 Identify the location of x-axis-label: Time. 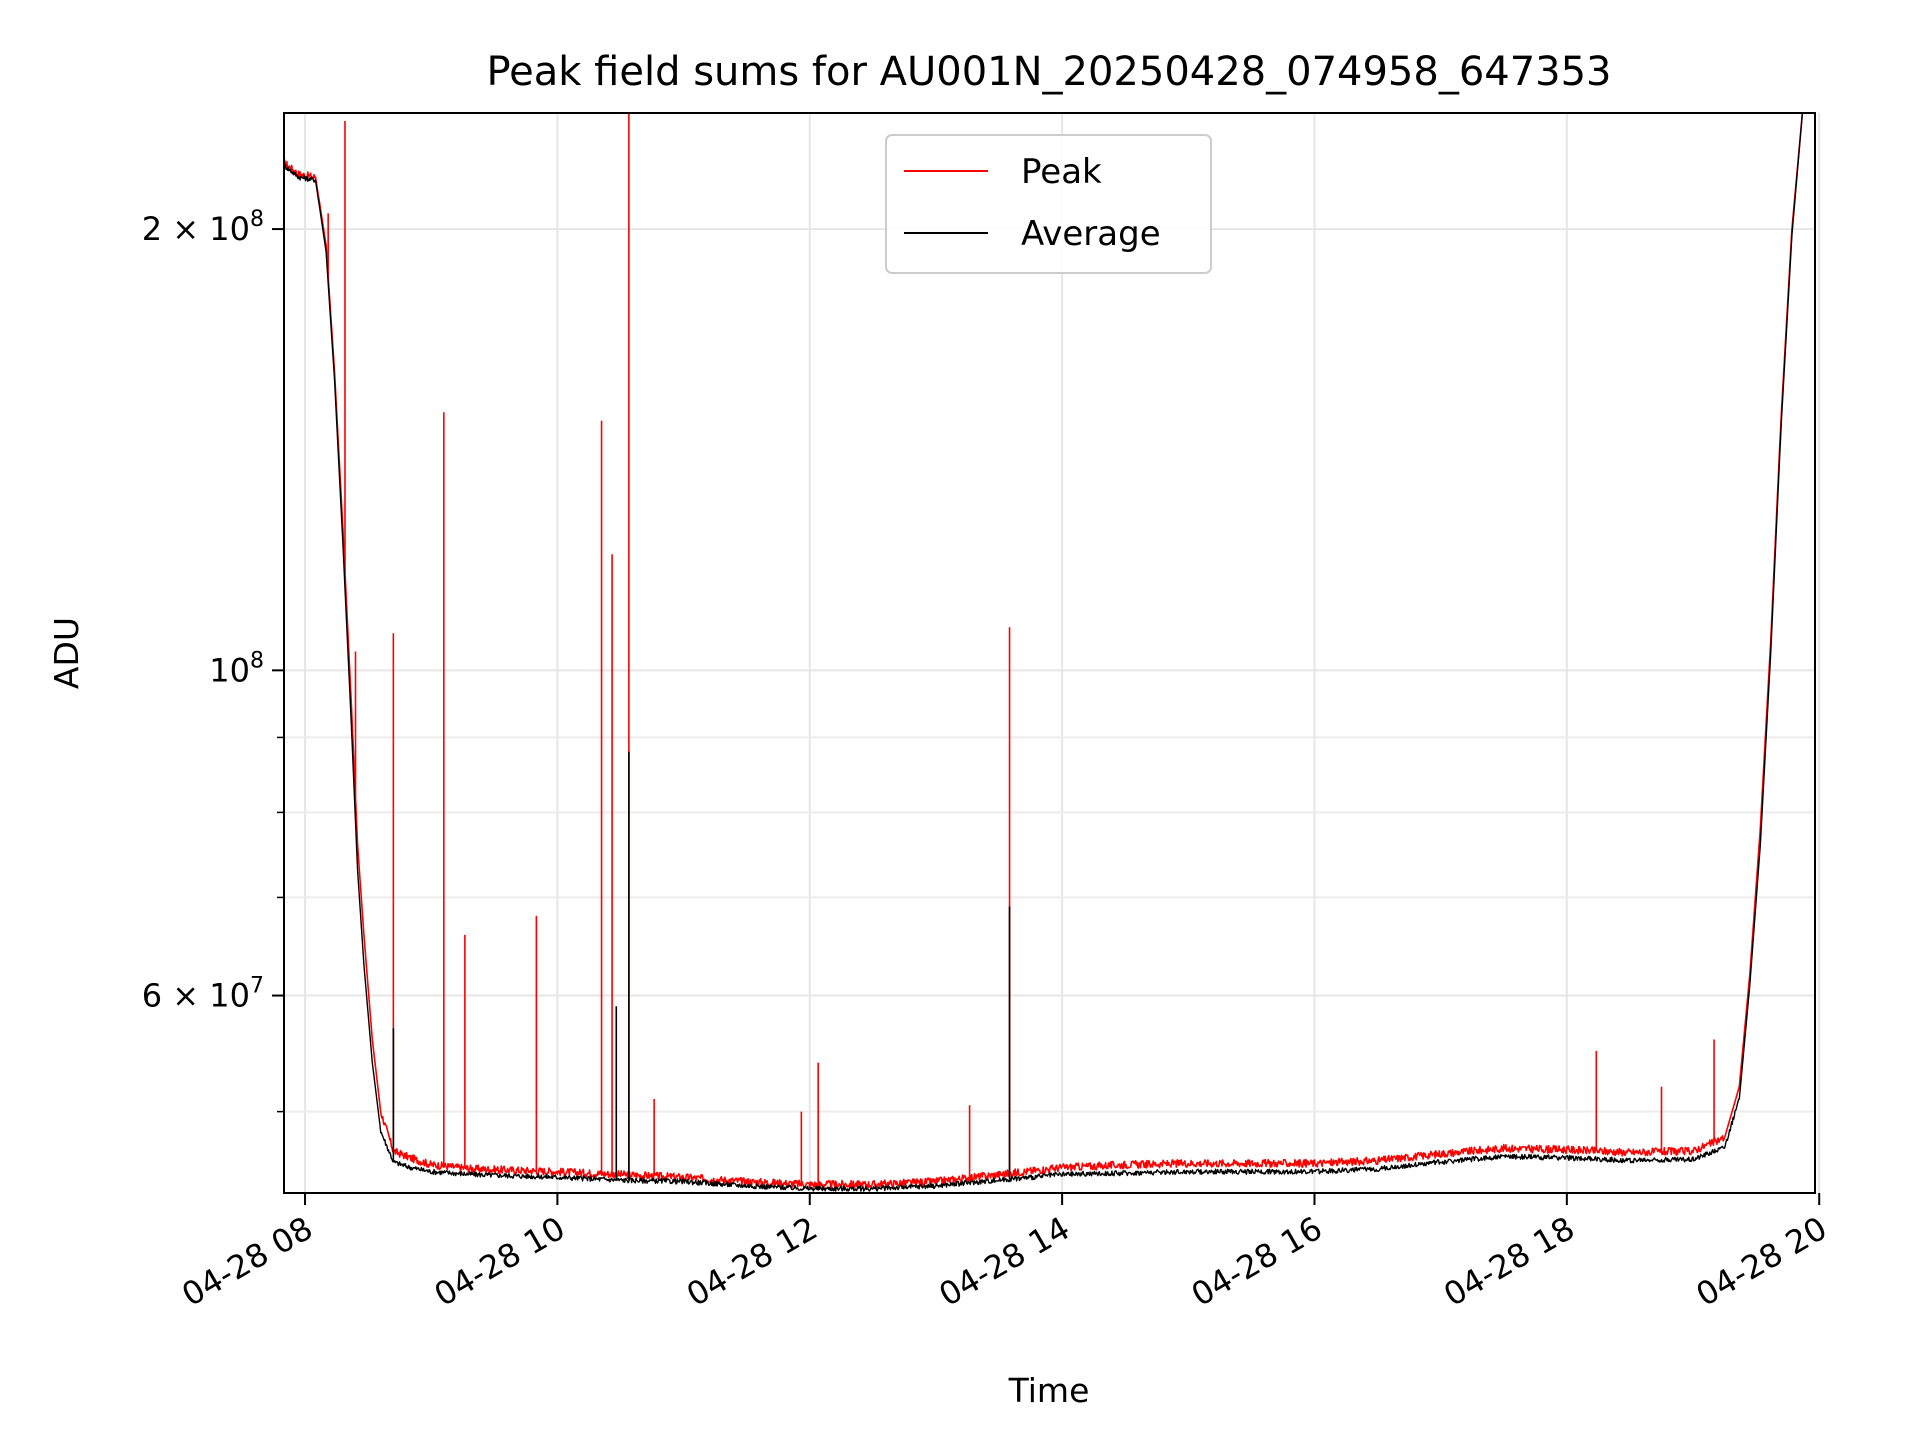
(1049, 1390).